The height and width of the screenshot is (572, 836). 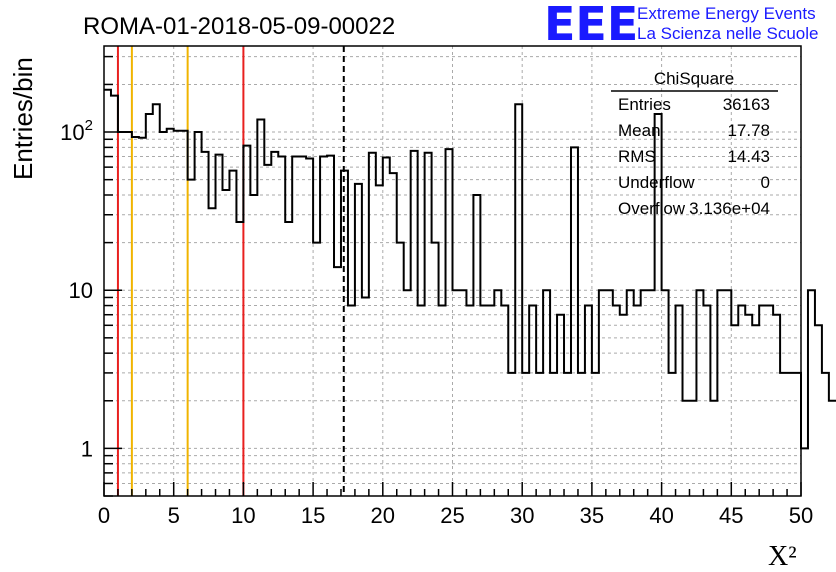 What do you see at coordinates (23, 118) in the screenshot?
I see `y-axis-label: Entries/bin` at bounding box center [23, 118].